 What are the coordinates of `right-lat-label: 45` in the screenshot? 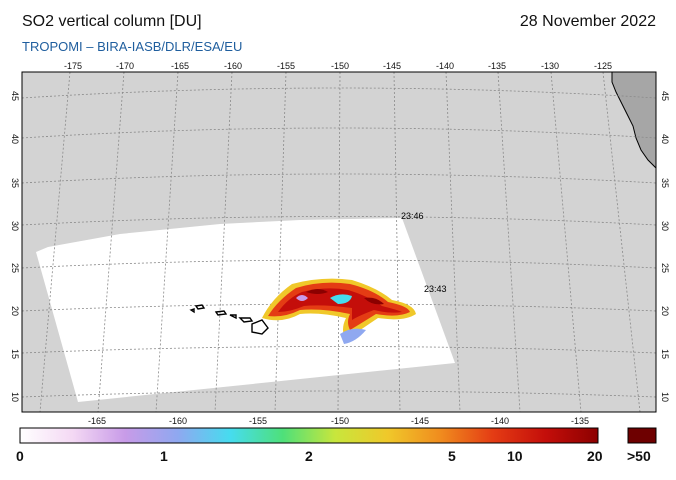 It's located at (665, 96).